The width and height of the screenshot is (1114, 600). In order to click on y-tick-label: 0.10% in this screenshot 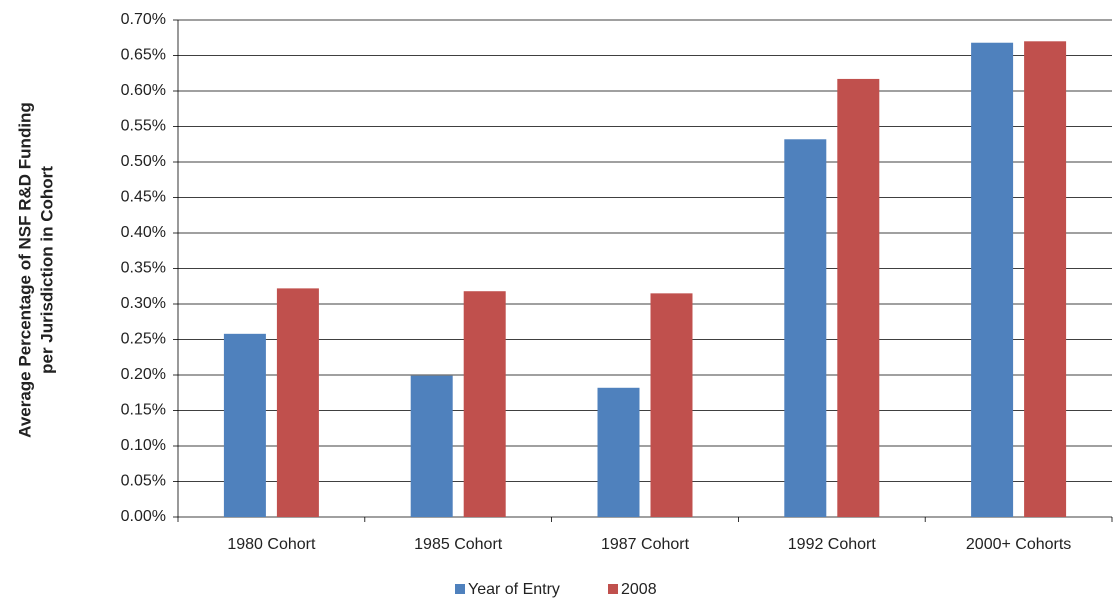, I will do `click(143, 445)`.